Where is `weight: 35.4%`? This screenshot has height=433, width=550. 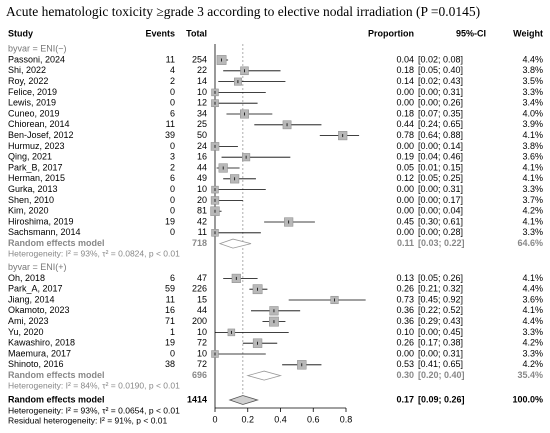
weight: 35.4% is located at coordinates (530, 375).